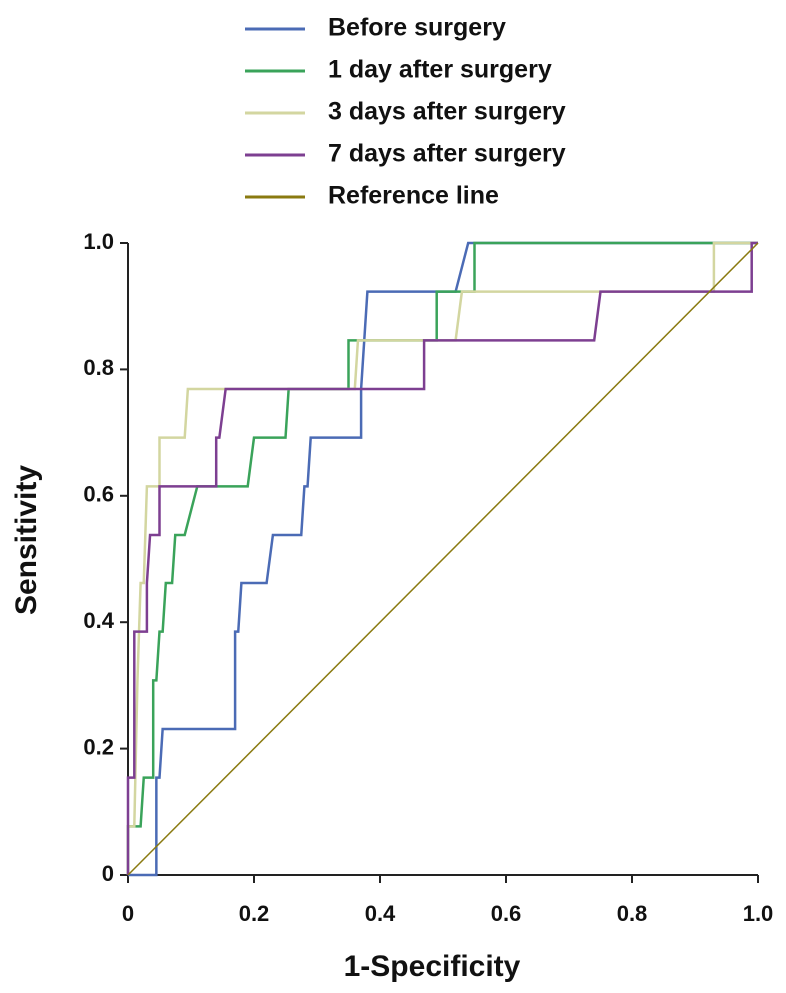 This screenshot has width=786, height=993. I want to click on x-tick-label: 0.2, so click(254, 913).